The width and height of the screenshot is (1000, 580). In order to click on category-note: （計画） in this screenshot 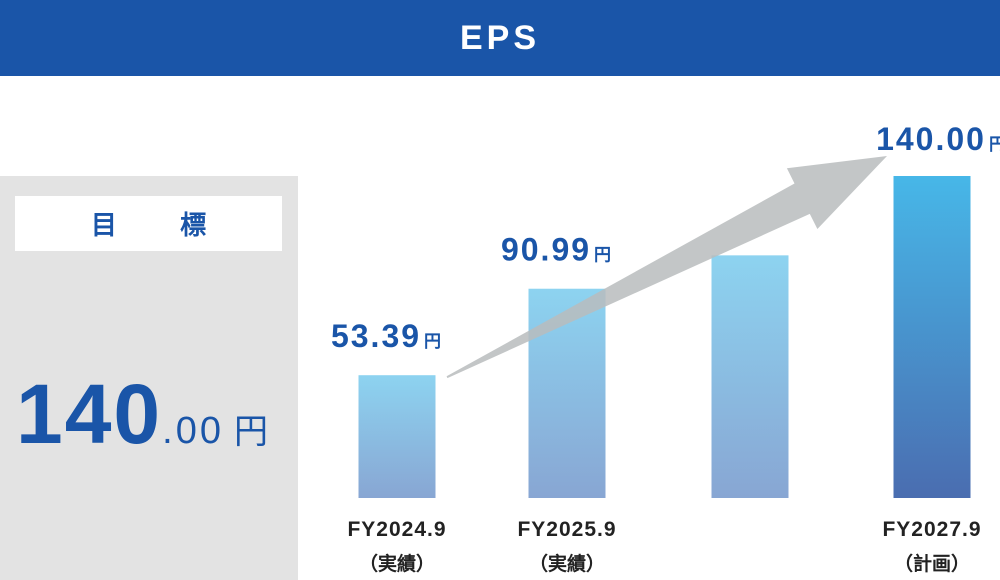, I will do `click(932, 563)`.